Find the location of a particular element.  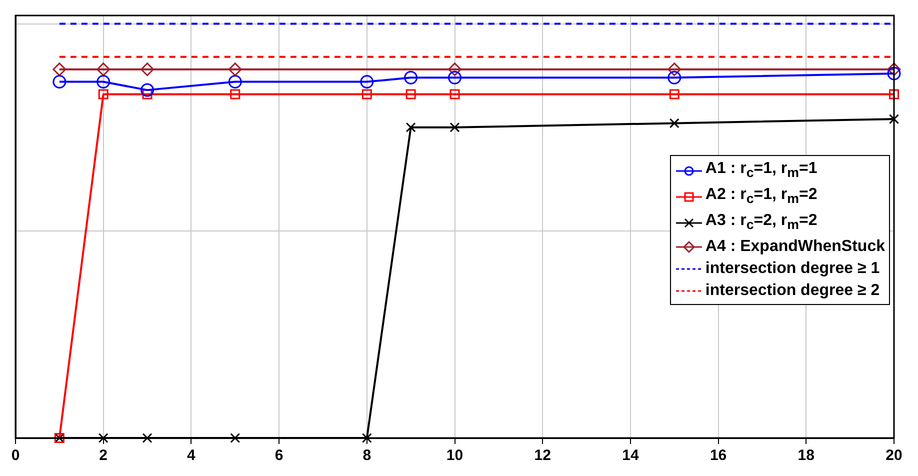

x-tick-label: 4 is located at coordinates (191, 455).